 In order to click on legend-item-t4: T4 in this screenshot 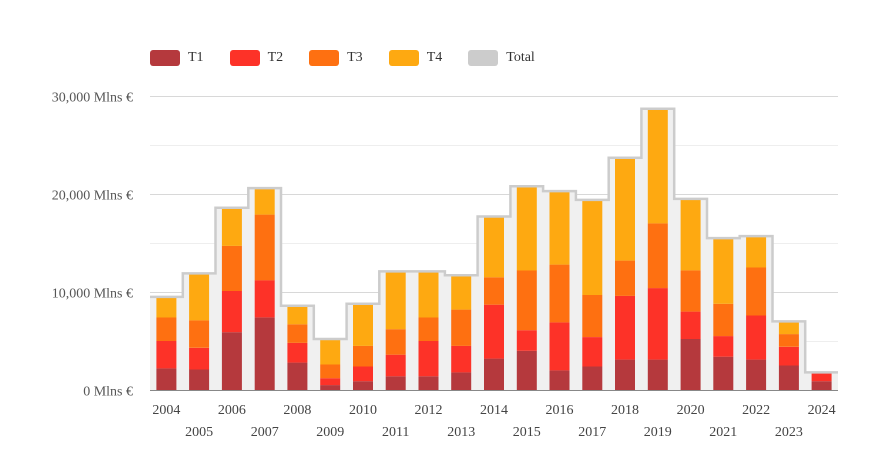, I will do `click(415, 58)`.